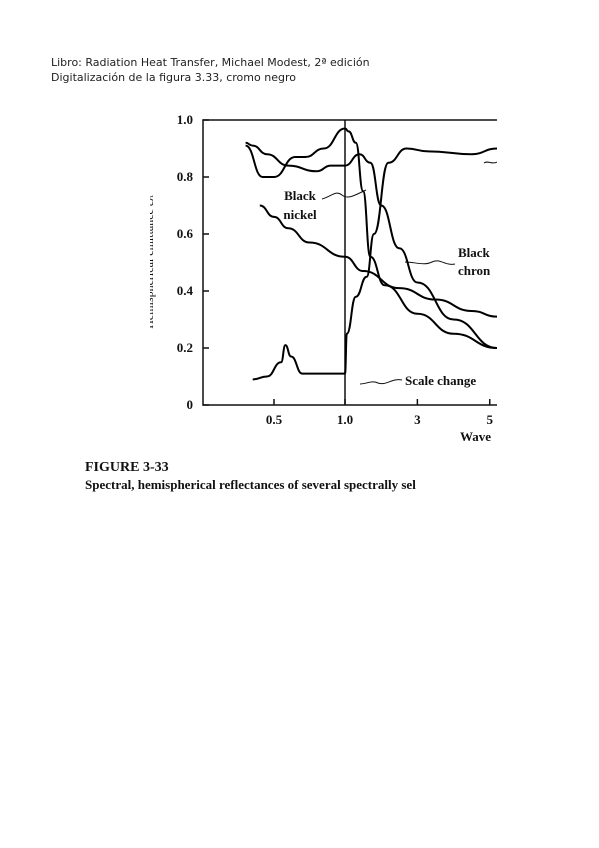 Image resolution: width=599 pixels, height=848 pixels. Describe the element at coordinates (185, 119) in the screenshot. I see `y-tick-label: 1.0` at that location.